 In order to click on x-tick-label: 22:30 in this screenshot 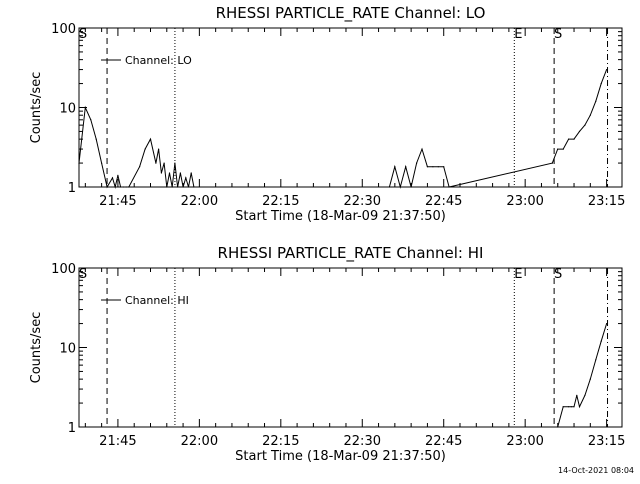, I will do `click(362, 441)`.